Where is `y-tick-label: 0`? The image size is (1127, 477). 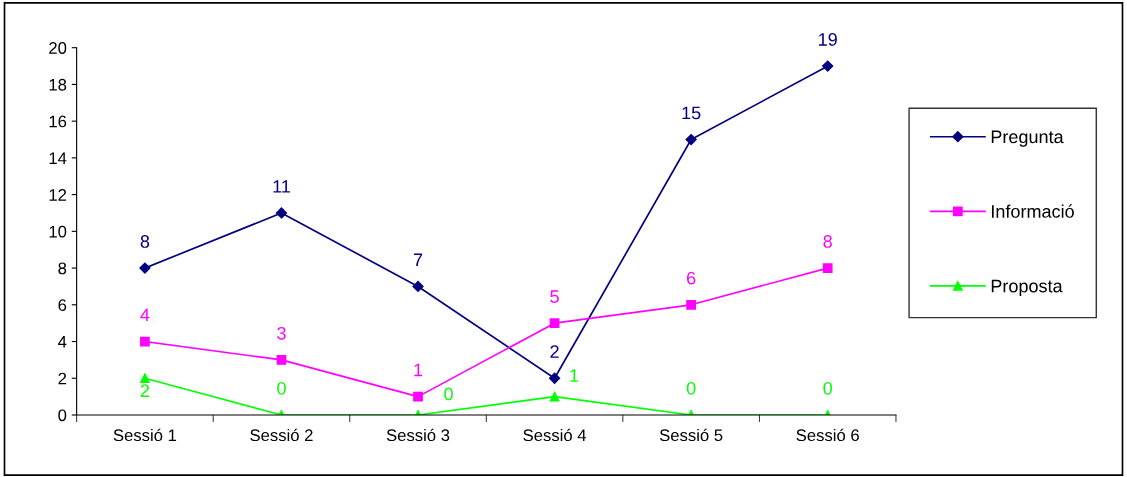 y-tick-label: 0 is located at coordinates (62, 415).